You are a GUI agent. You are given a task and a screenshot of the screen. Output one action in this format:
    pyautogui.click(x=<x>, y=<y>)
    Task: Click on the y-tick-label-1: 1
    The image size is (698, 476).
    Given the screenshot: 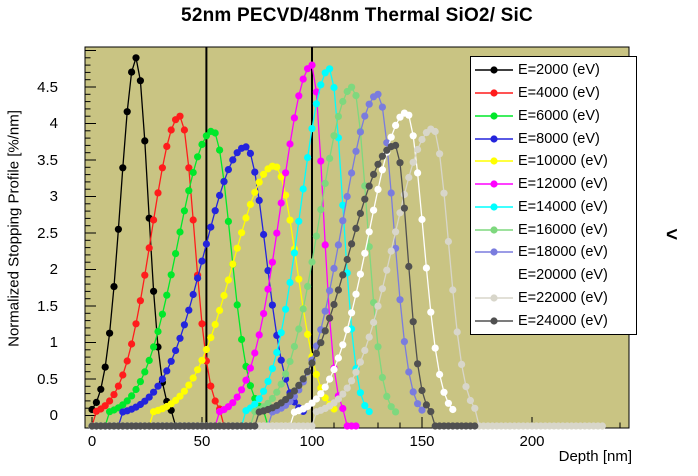 What is the action you would take?
    pyautogui.click(x=53, y=342)
    